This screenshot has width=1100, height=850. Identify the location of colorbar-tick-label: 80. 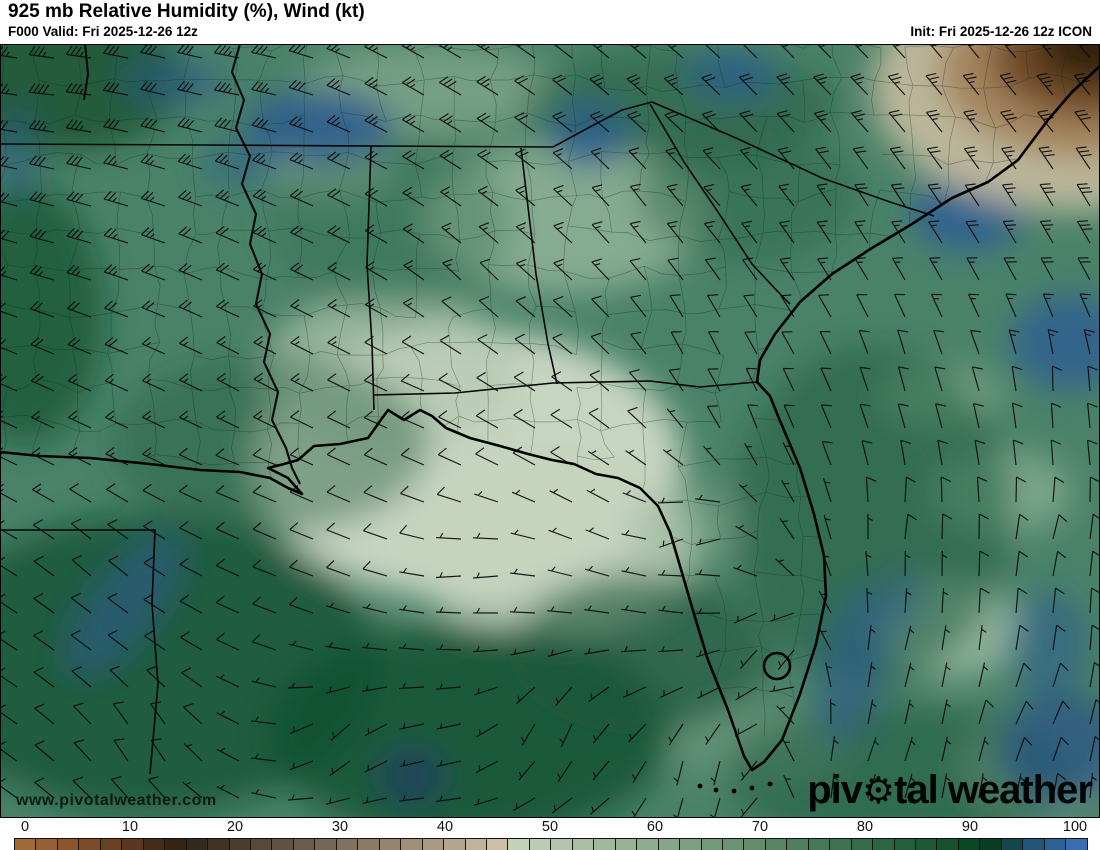
(865, 827).